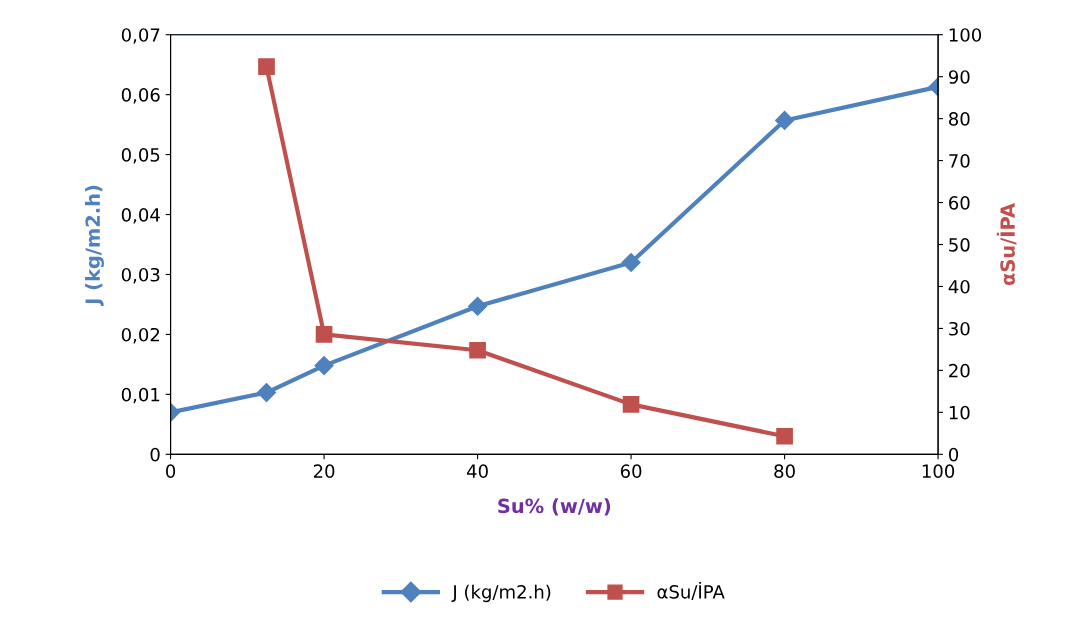 The height and width of the screenshot is (631, 1066). What do you see at coordinates (94, 245) in the screenshot?
I see `y-axis-title: J (kg/m2.h)` at bounding box center [94, 245].